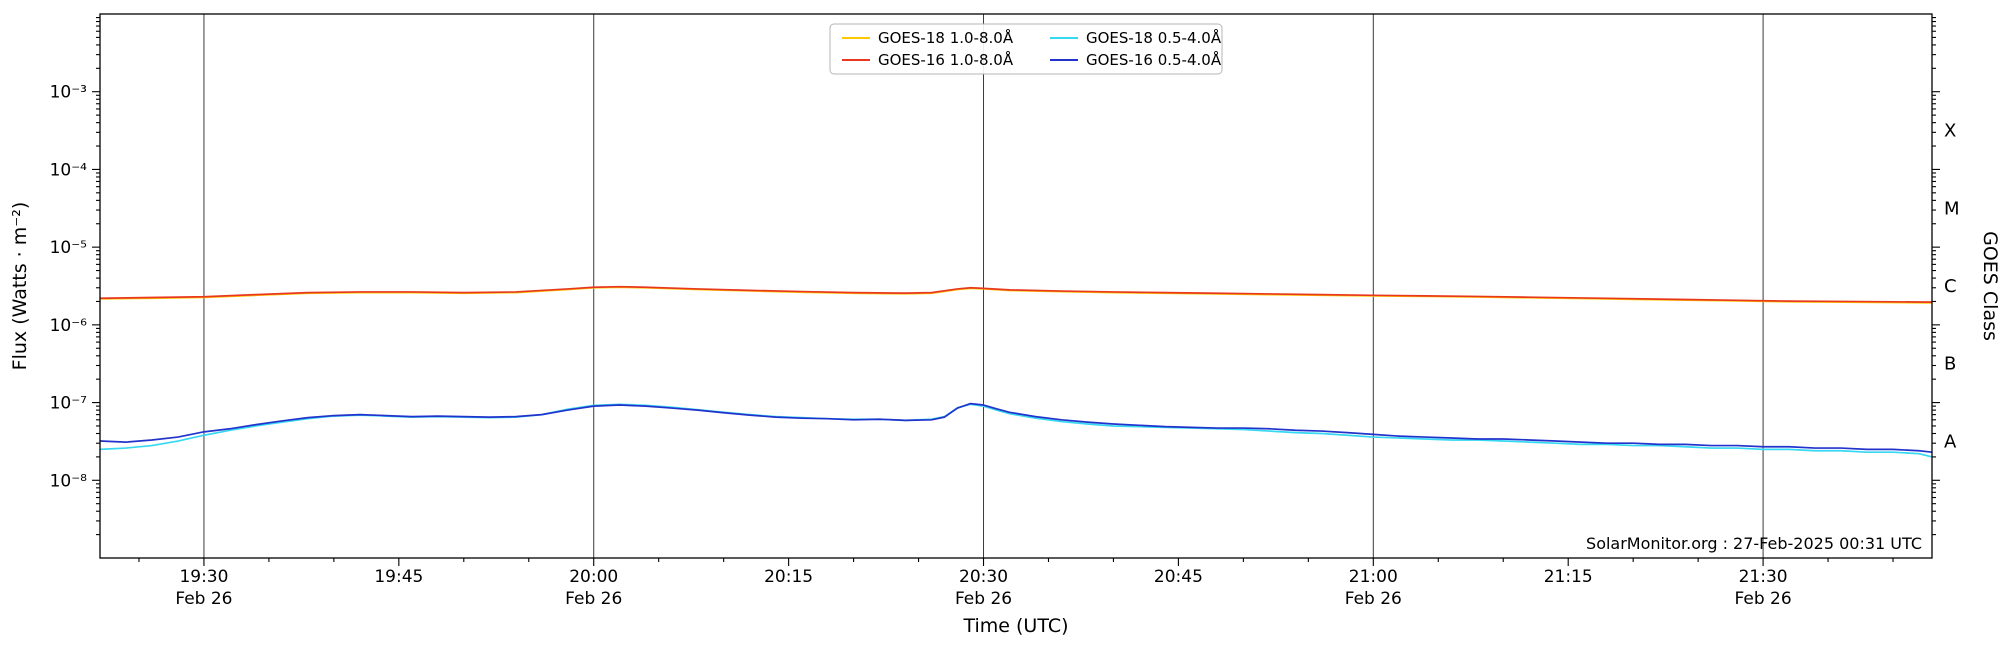 Image resolution: width=2000 pixels, height=650 pixels. I want to click on x-tick-label: 20:15, so click(788, 577).